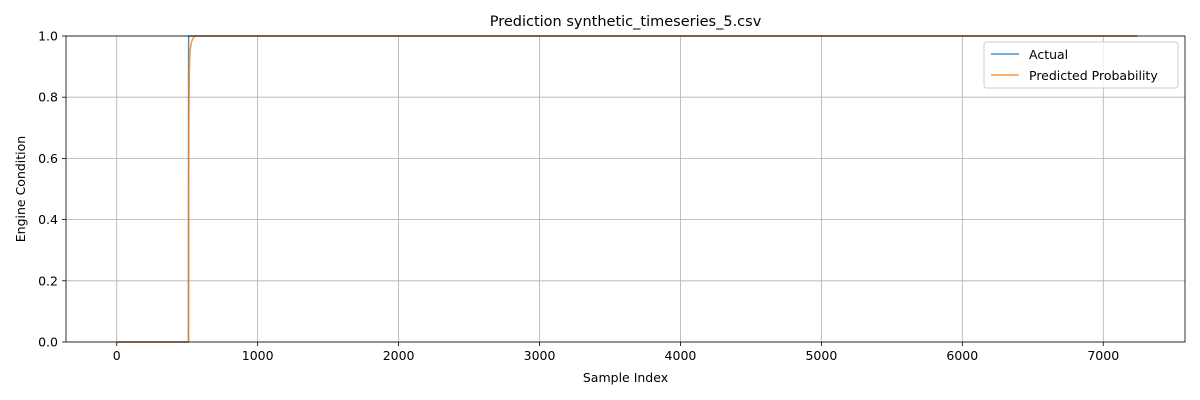 This screenshot has height=400, width=1200. Describe the element at coordinates (1103, 355) in the screenshot. I see `x-tick-label: 7000` at that location.